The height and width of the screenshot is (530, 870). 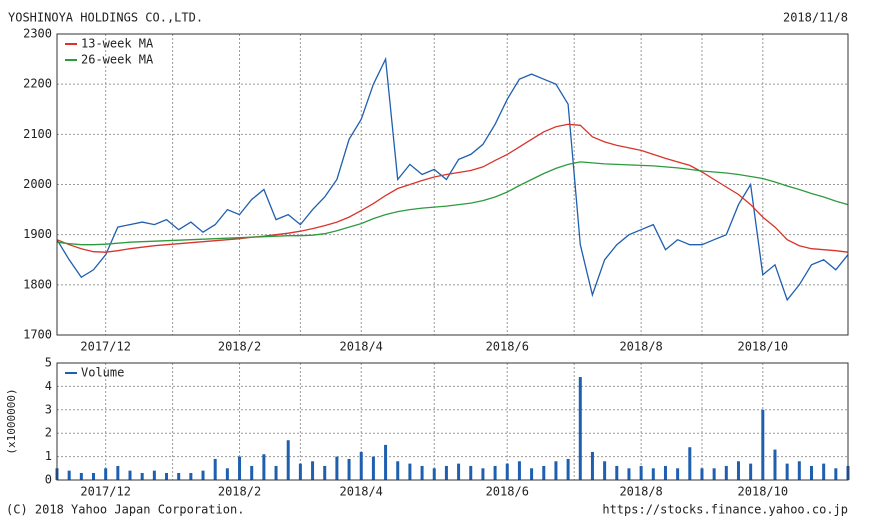 I want to click on y-tick-label: 1800, so click(x=37, y=284).